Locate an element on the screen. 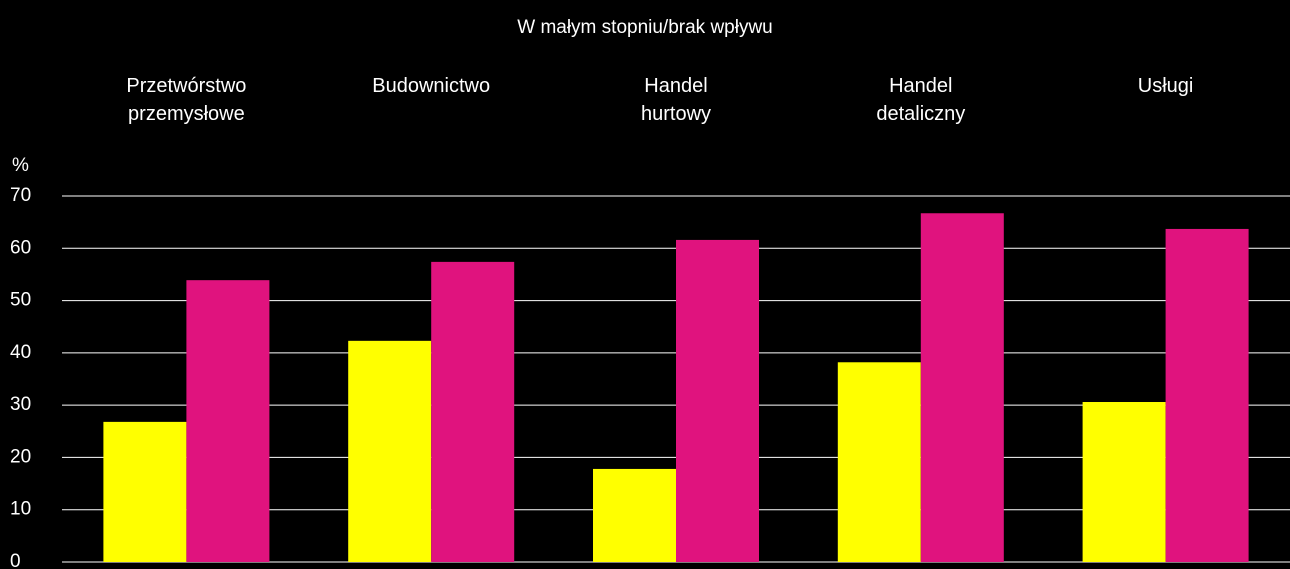  category-label: Handel hurtowy is located at coordinates (676, 100).